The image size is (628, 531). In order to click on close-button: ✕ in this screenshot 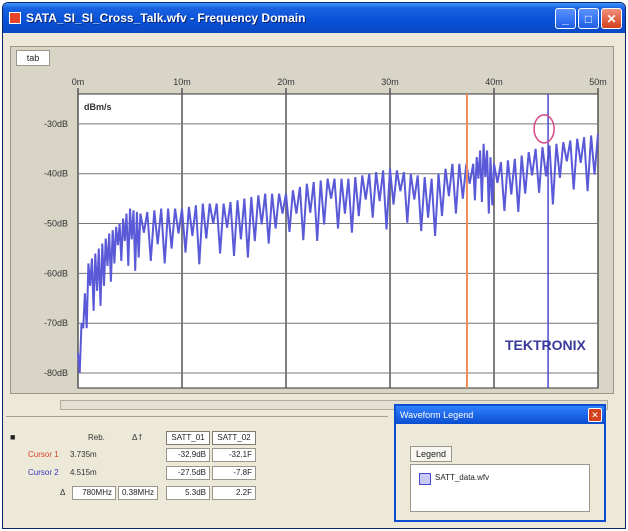, I will do `click(611, 18)`.